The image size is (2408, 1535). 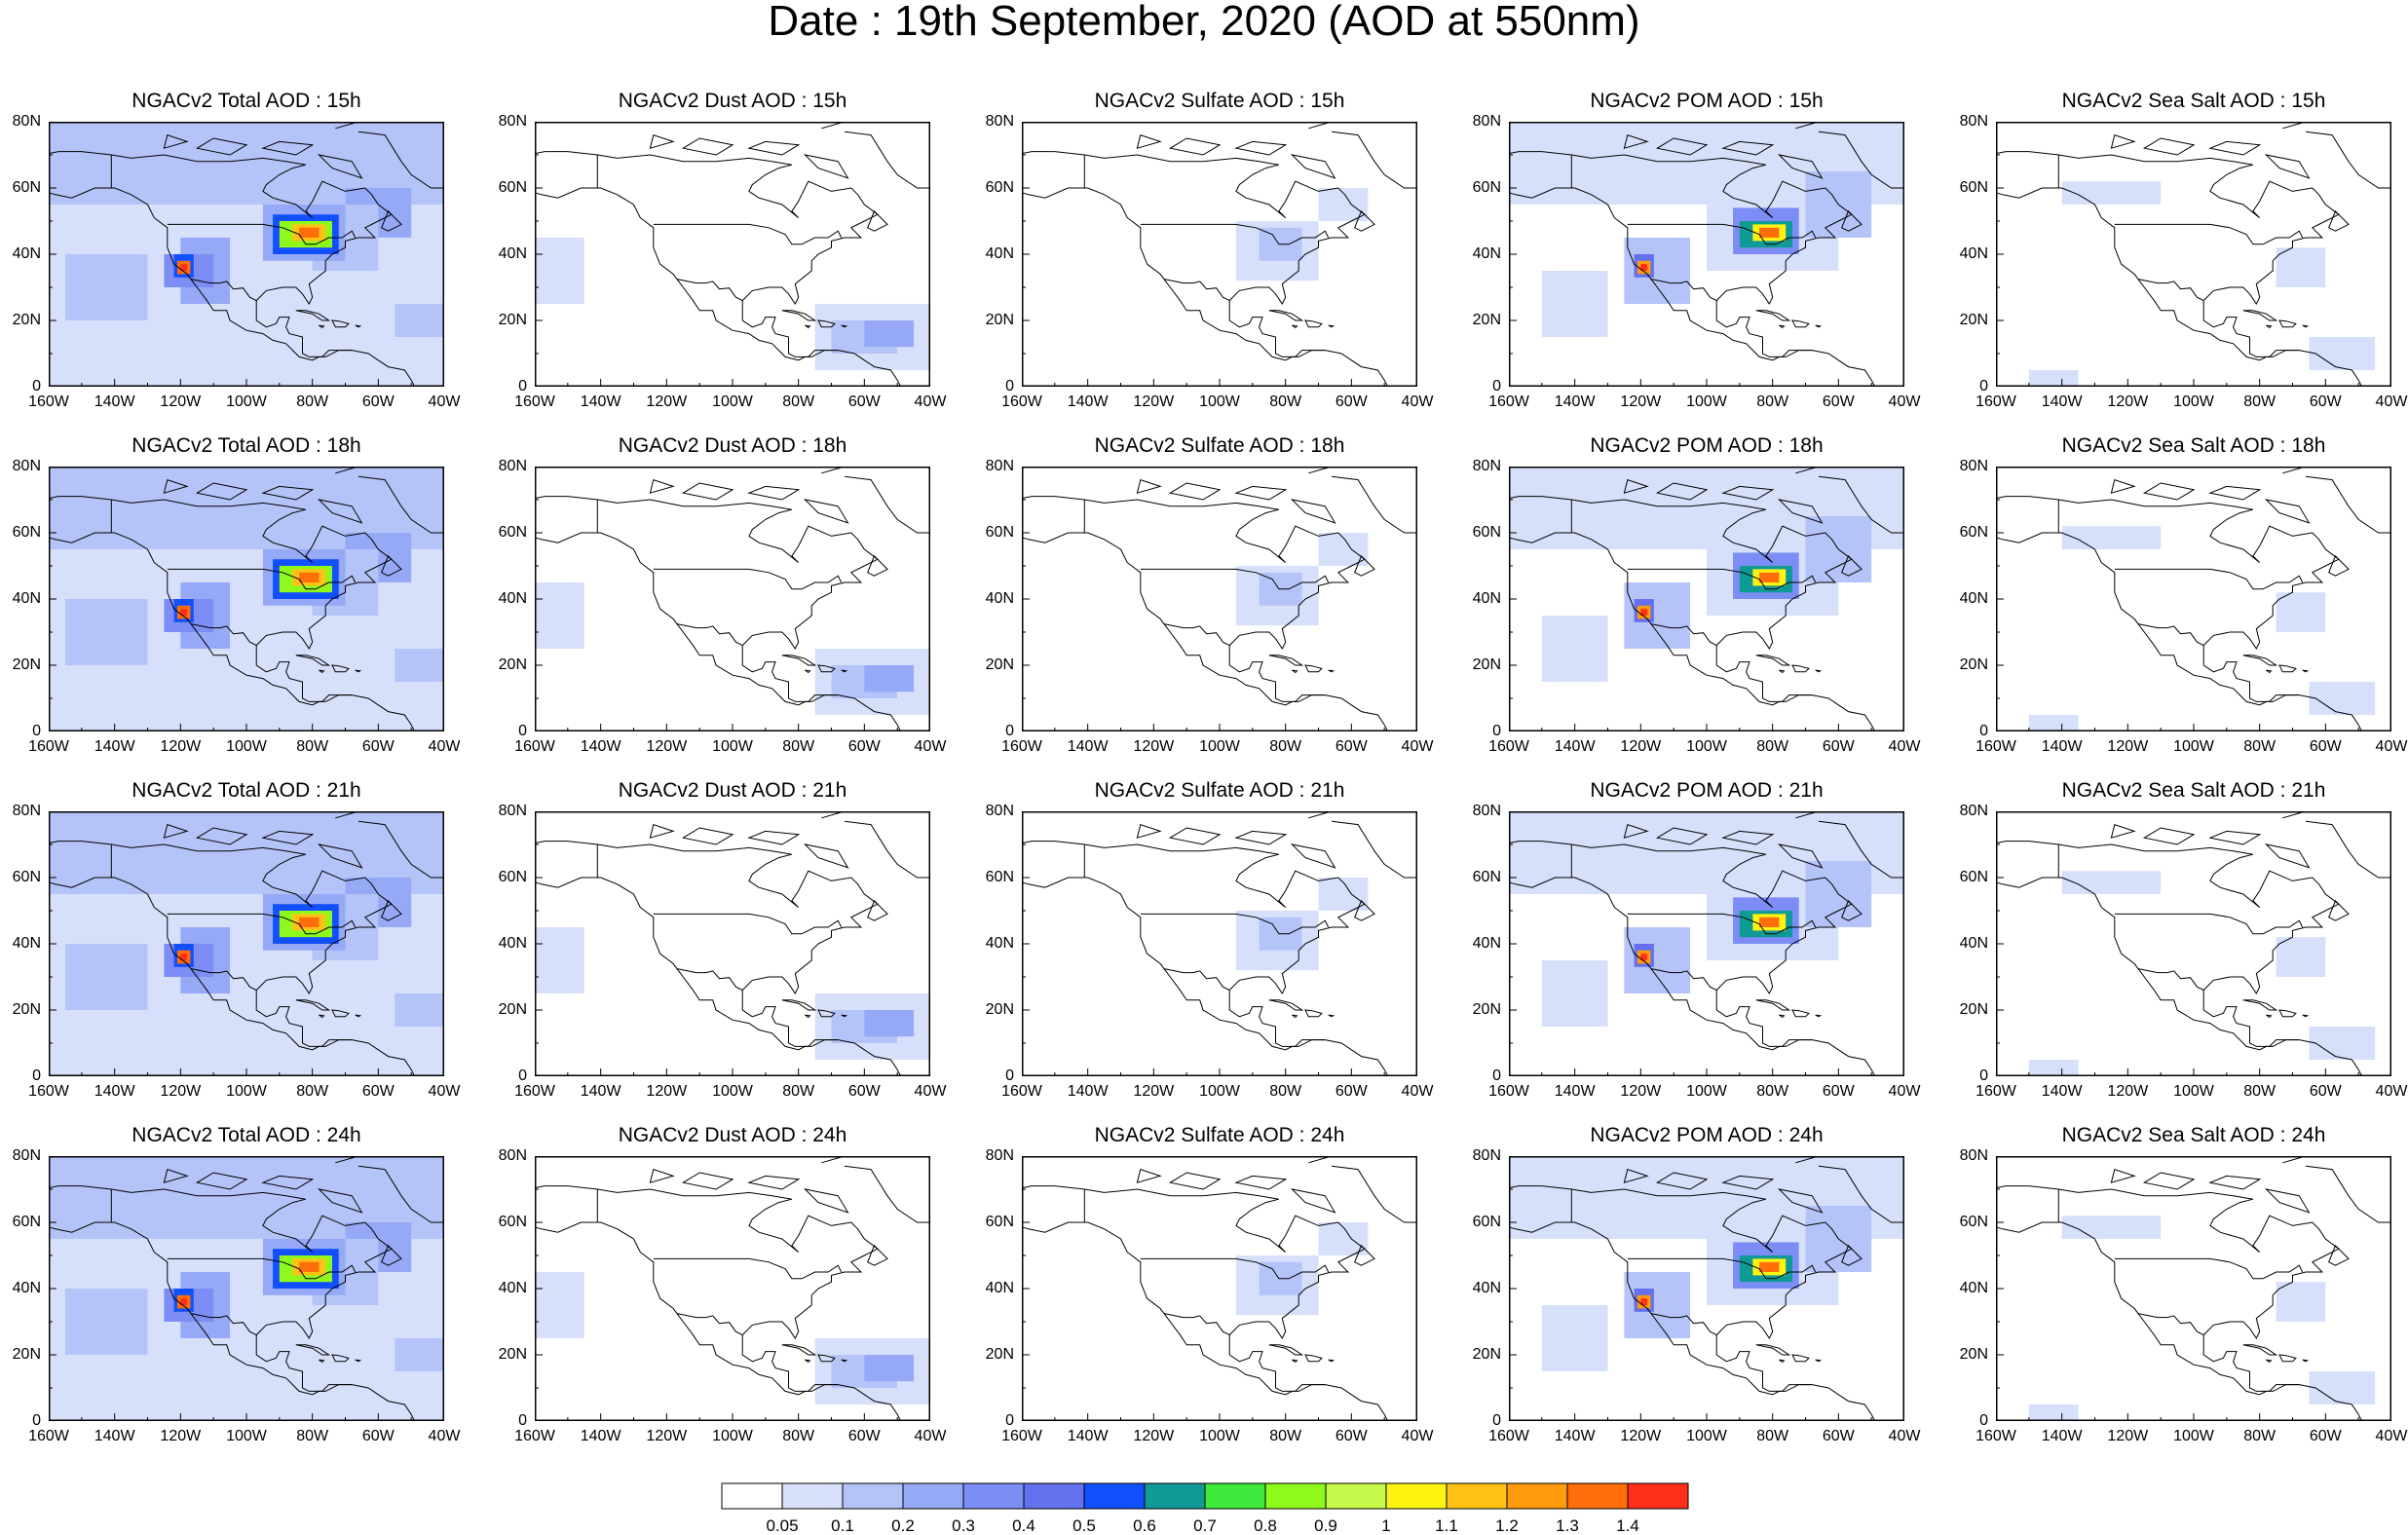 I want to click on colorbar-label: 1.1, so click(x=1446, y=1525).